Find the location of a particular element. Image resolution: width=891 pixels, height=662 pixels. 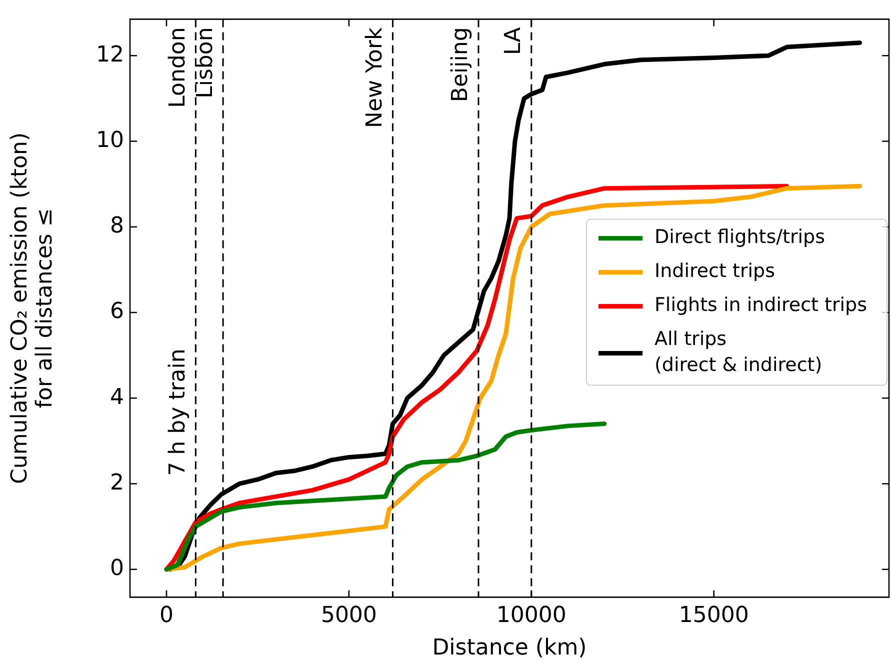

x-axis-title: Distance (km) is located at coordinates (509, 648).